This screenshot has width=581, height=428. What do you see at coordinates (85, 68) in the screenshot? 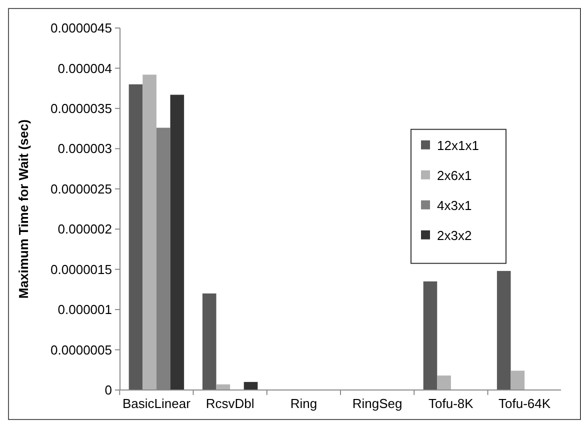
I see `y-tick-label: 0.000004` at bounding box center [85, 68].